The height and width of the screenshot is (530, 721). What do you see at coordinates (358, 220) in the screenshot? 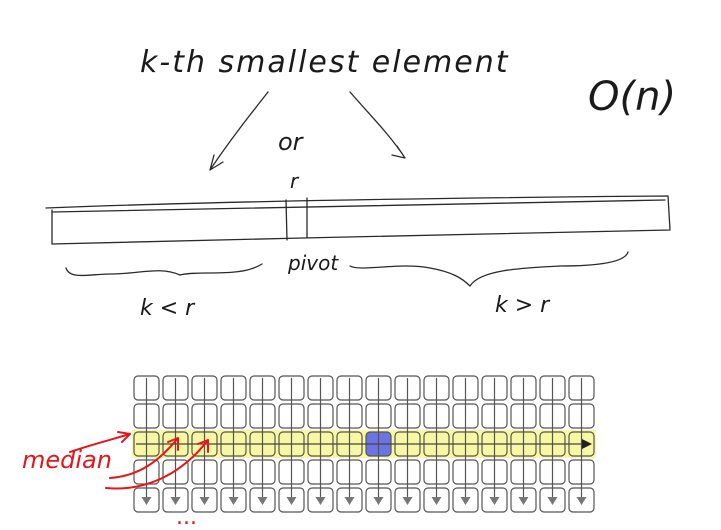
I see `array-bar` at bounding box center [358, 220].